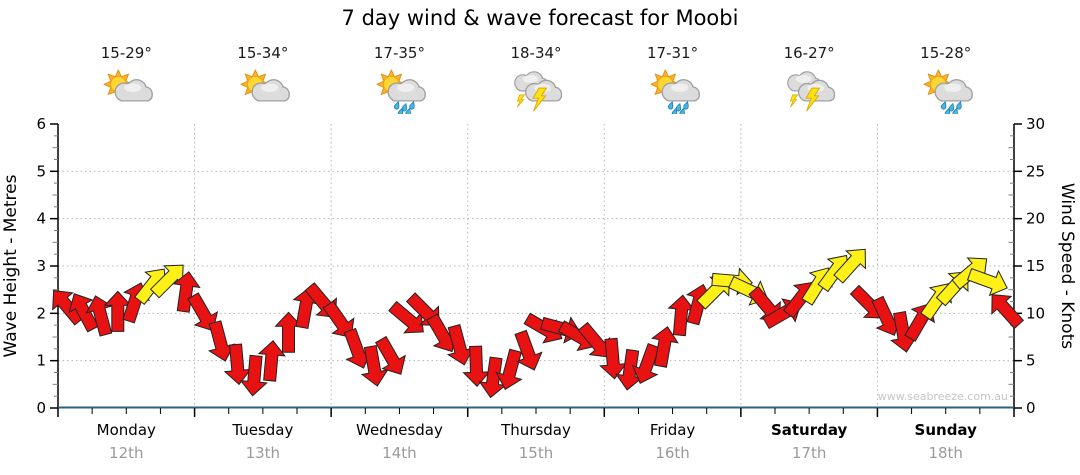 The height and width of the screenshot is (475, 1080). What do you see at coordinates (1035, 171) in the screenshot?
I see `right-tick-label: 25` at bounding box center [1035, 171].